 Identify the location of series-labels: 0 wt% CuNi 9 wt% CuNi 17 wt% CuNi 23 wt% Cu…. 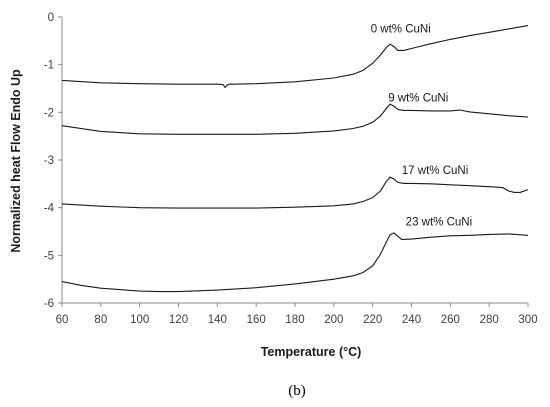
(421, 125).